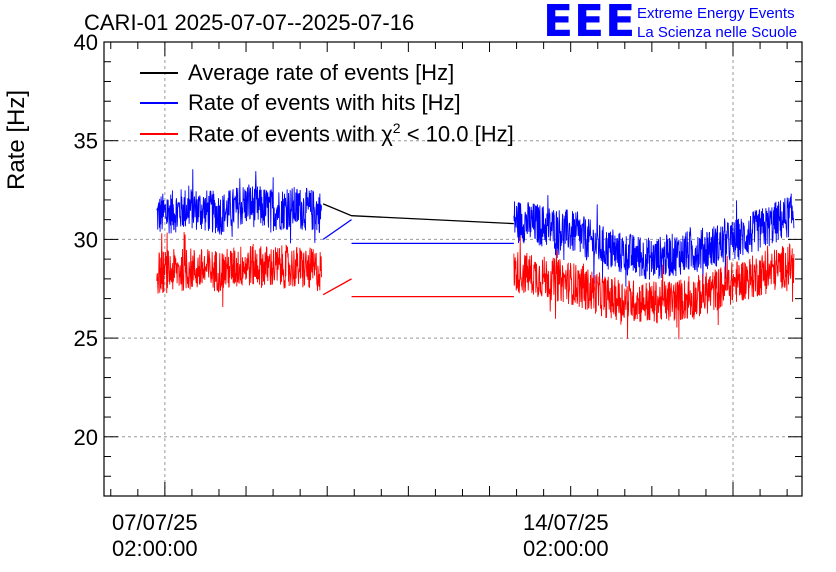 The height and width of the screenshot is (572, 836). What do you see at coordinates (285, 134) in the screenshot?
I see `legend-chi-prefix: Rate of events with` at bounding box center [285, 134].